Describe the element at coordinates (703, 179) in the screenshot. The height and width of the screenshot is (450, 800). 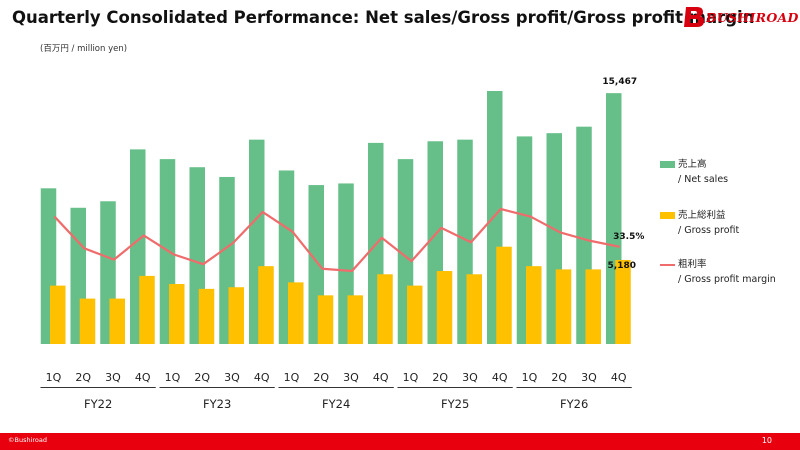
I see `legend-label-en: / Net sales` at that location.